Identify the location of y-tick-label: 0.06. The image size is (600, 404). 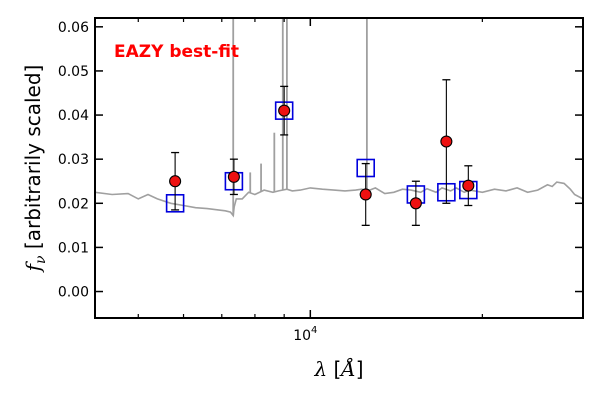
(73, 28).